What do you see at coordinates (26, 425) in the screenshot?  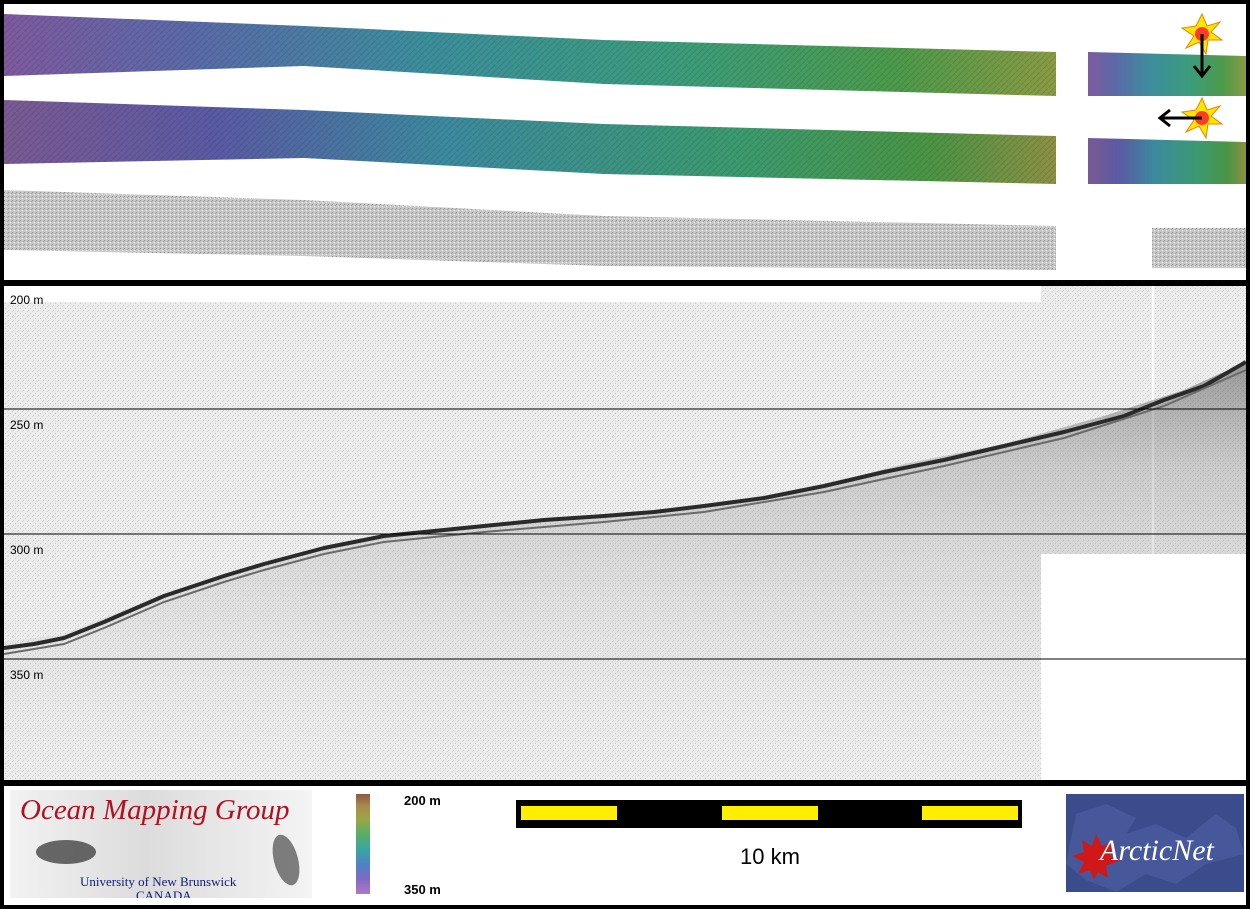 I see `depth-label-250: 250 m` at bounding box center [26, 425].